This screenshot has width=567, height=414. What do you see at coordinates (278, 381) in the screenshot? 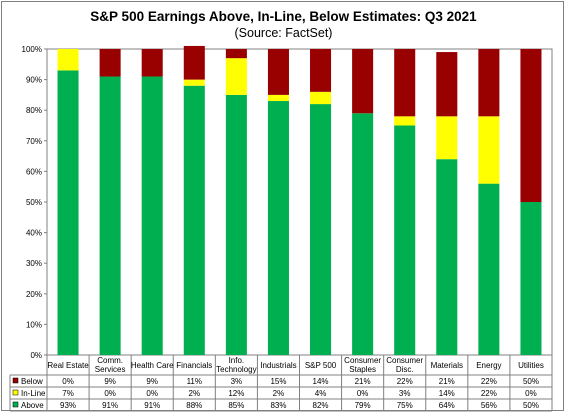
I see `data-label: 15%` at bounding box center [278, 381].